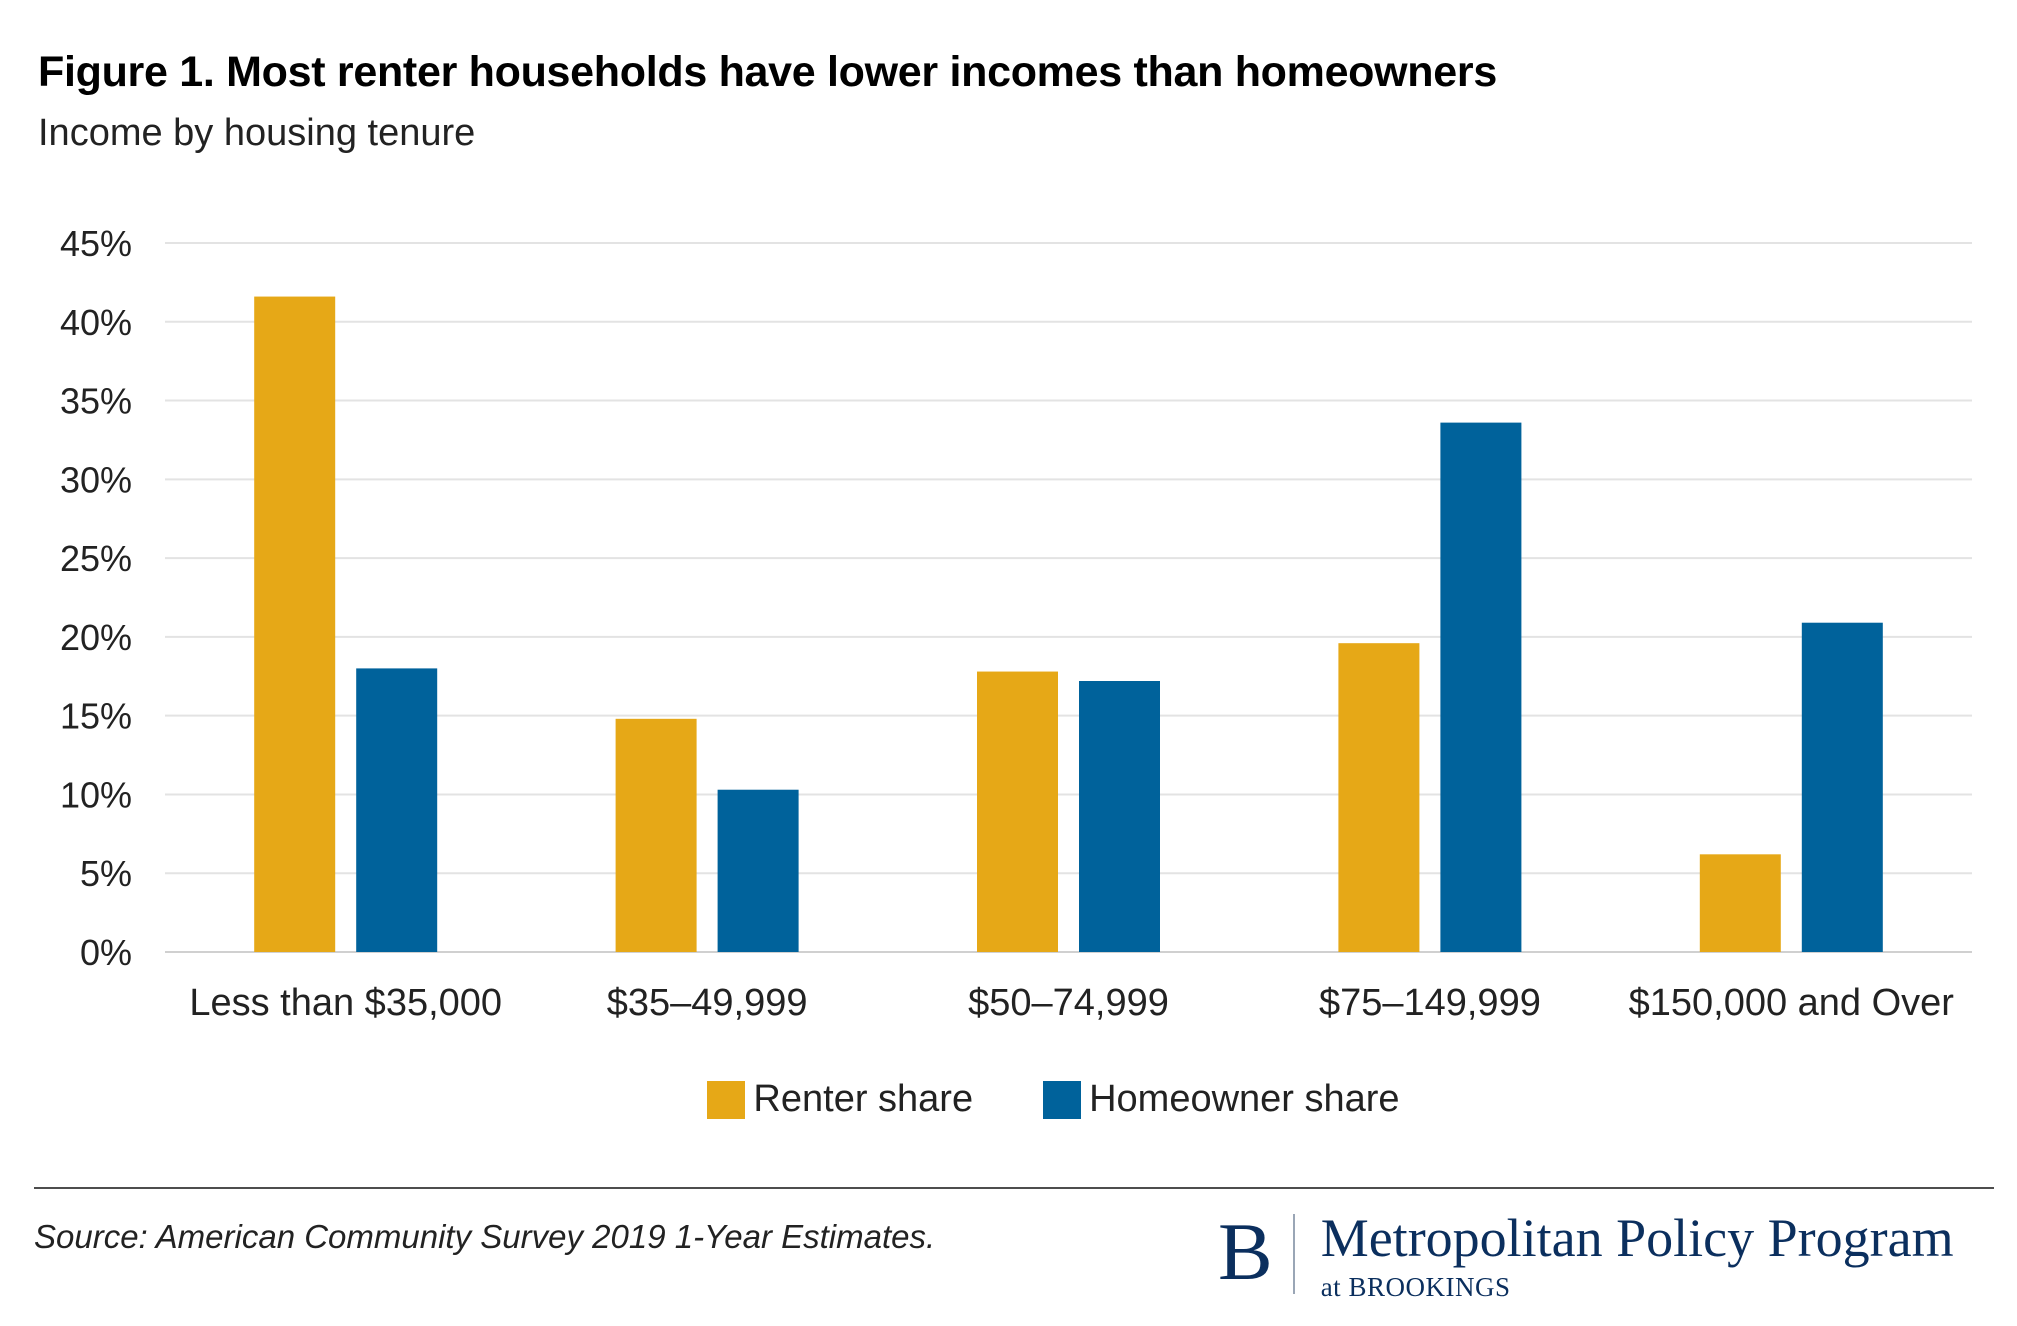  What do you see at coordinates (726, 1099) in the screenshot?
I see `renter-swatch` at bounding box center [726, 1099].